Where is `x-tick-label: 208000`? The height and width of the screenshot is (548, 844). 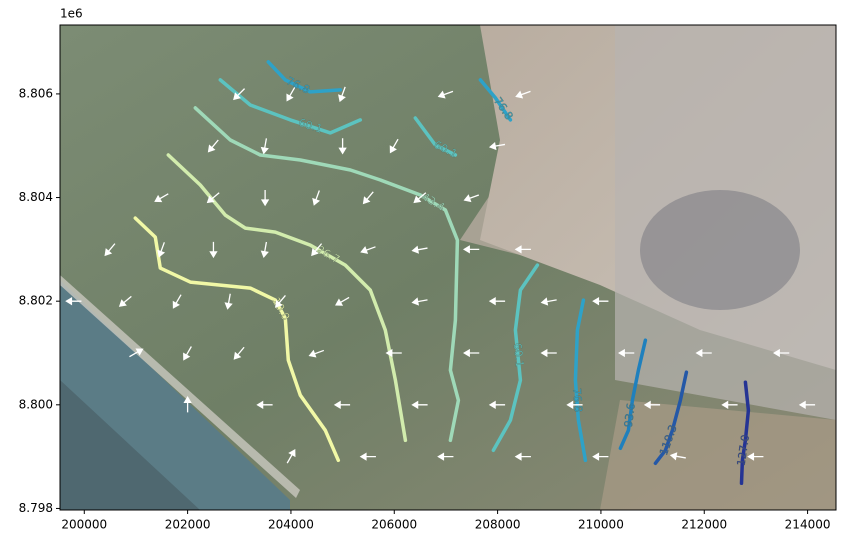 x-tick-label: 208000 is located at coordinates (498, 525).